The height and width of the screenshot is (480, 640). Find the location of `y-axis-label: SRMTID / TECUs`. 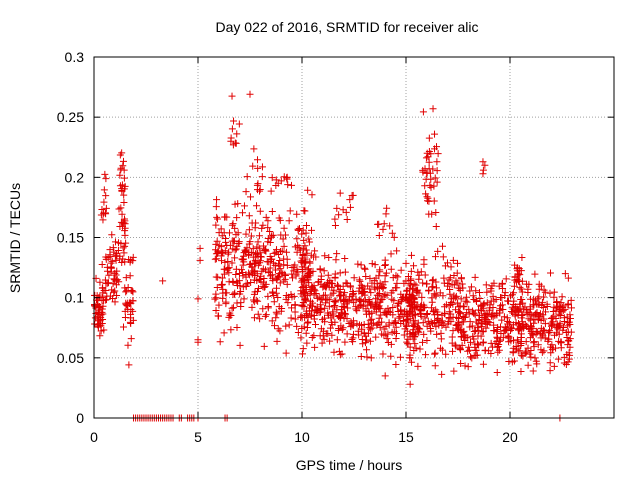

y-axis-label: SRMTID / TECUs is located at coordinates (15, 238).